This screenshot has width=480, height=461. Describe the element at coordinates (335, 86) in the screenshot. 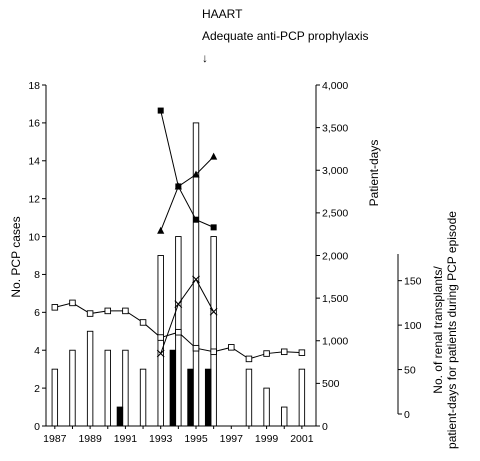

I see `right-axis-1-tick-label: 4,000` at that location.